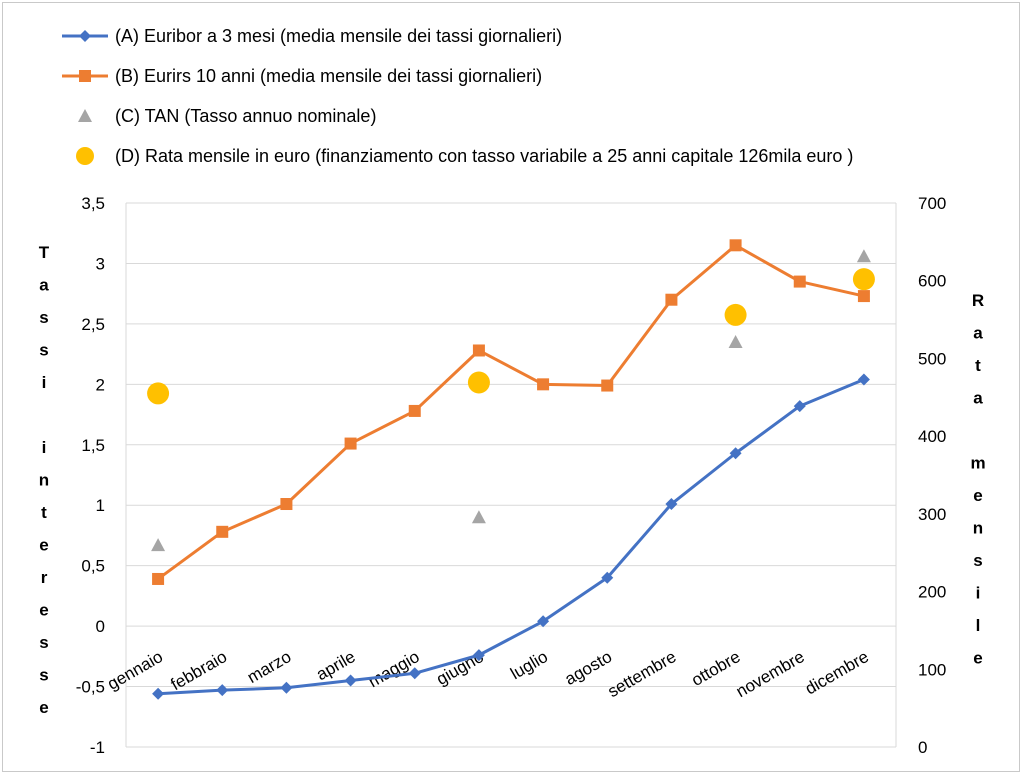 Image resolution: width=1024 pixels, height=776 pixels. What do you see at coordinates (932, 475) in the screenshot?
I see `right-axis-ticks: 700 600 500 400 300 200 100 0` at bounding box center [932, 475].